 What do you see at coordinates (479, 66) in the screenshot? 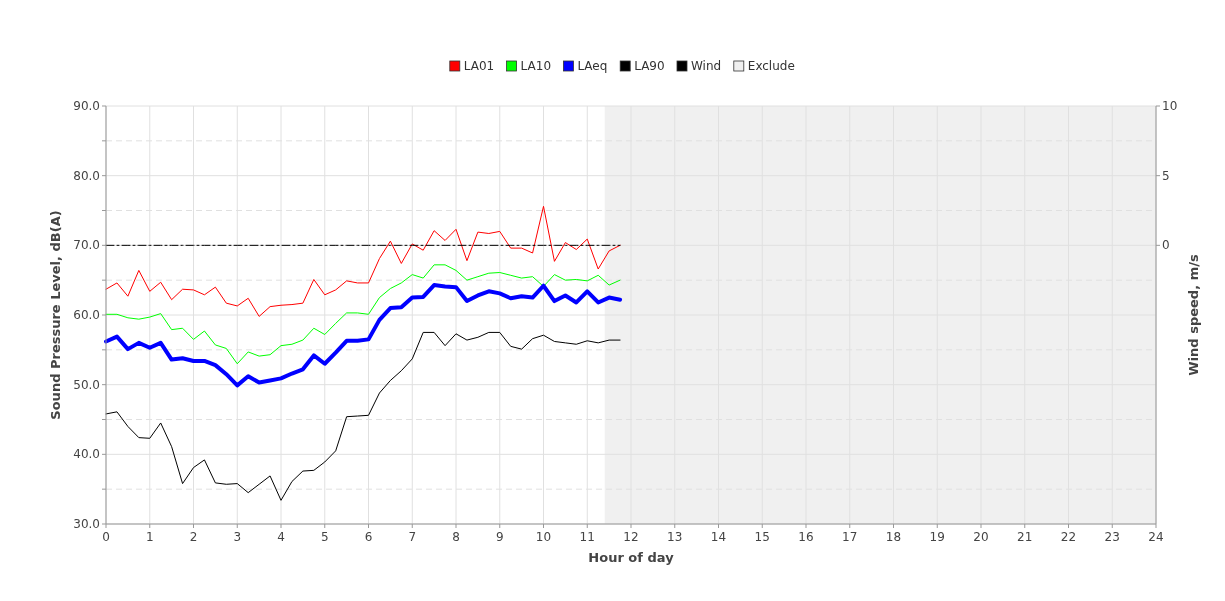
I see `legend-label: LA01` at bounding box center [479, 66].